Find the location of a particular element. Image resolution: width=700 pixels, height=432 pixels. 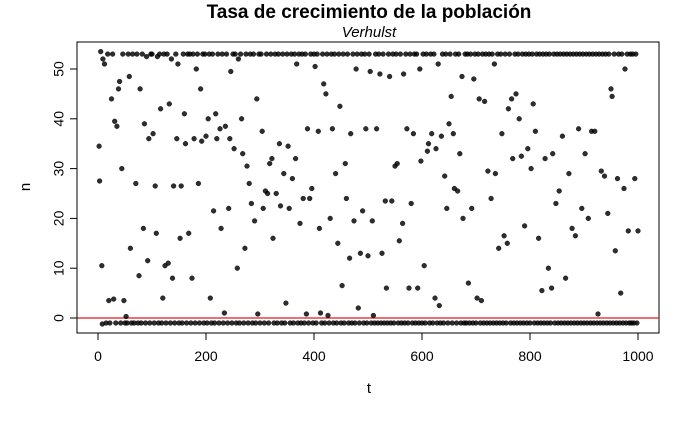

chart-title: Tasa de crecimiento de la población is located at coordinates (369, 12).